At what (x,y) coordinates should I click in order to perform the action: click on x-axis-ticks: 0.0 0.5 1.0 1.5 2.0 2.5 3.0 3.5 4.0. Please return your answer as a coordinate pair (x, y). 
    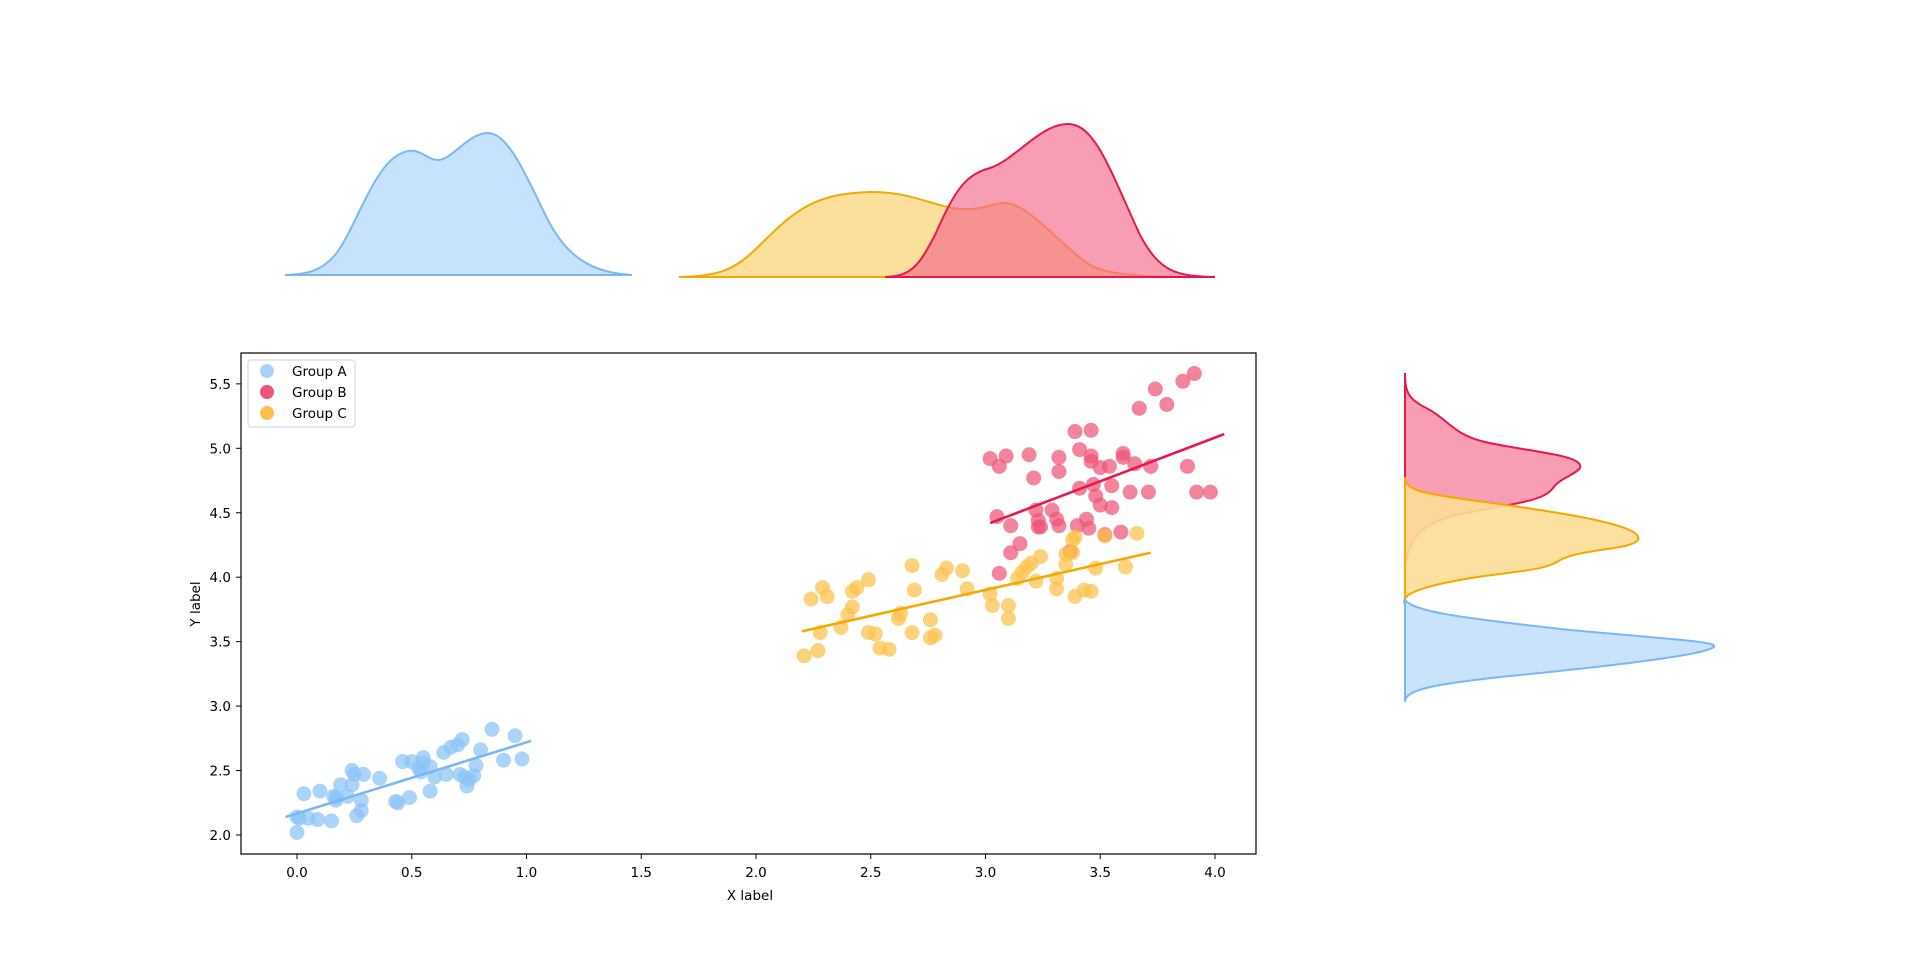
    Looking at the image, I should click on (756, 867).